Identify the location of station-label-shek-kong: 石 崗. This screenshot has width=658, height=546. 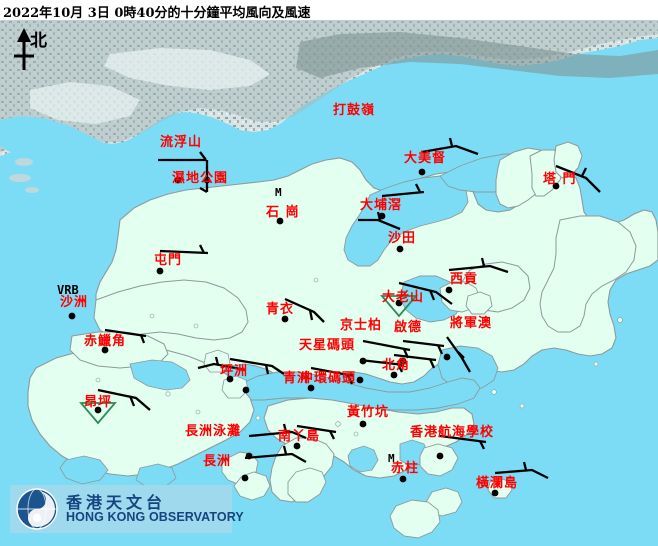
(283, 212).